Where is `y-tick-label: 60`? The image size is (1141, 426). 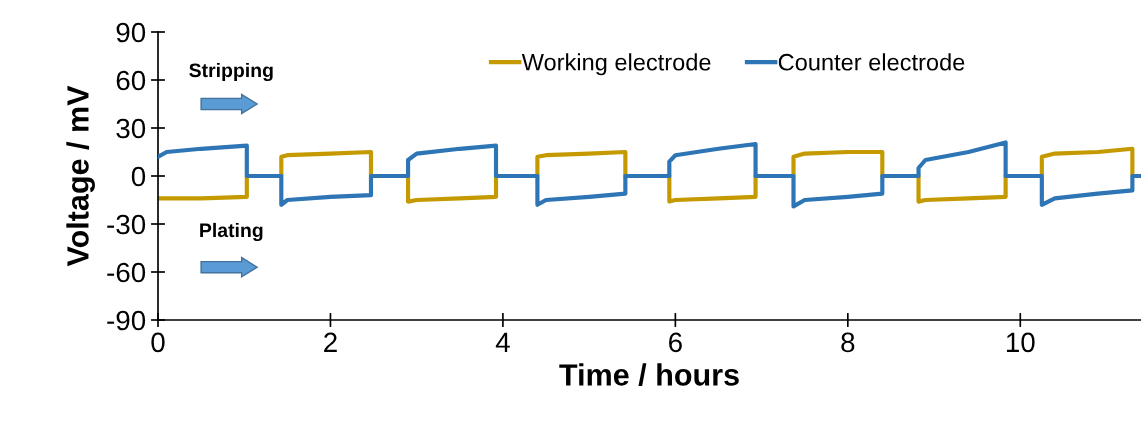 y-tick-label: 60 is located at coordinates (131, 80).